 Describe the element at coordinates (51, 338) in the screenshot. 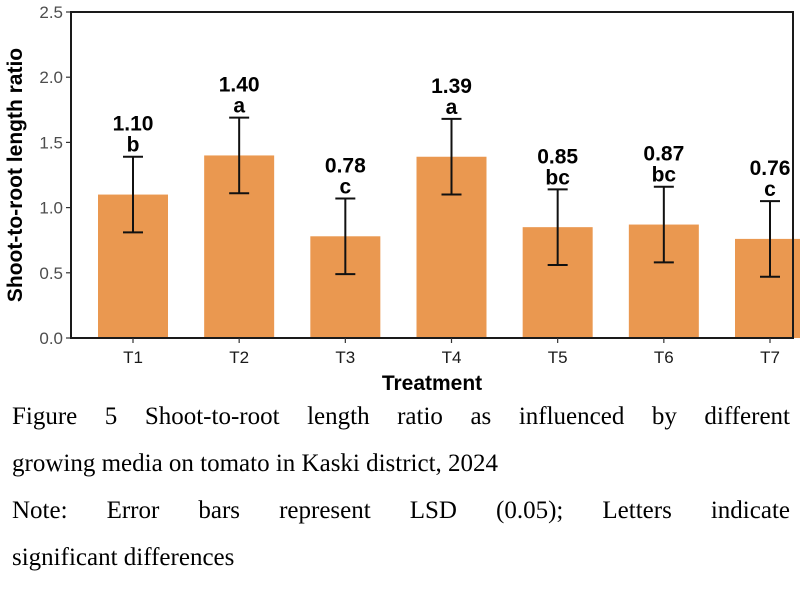

I see `y-tick-label: 0.0` at that location.